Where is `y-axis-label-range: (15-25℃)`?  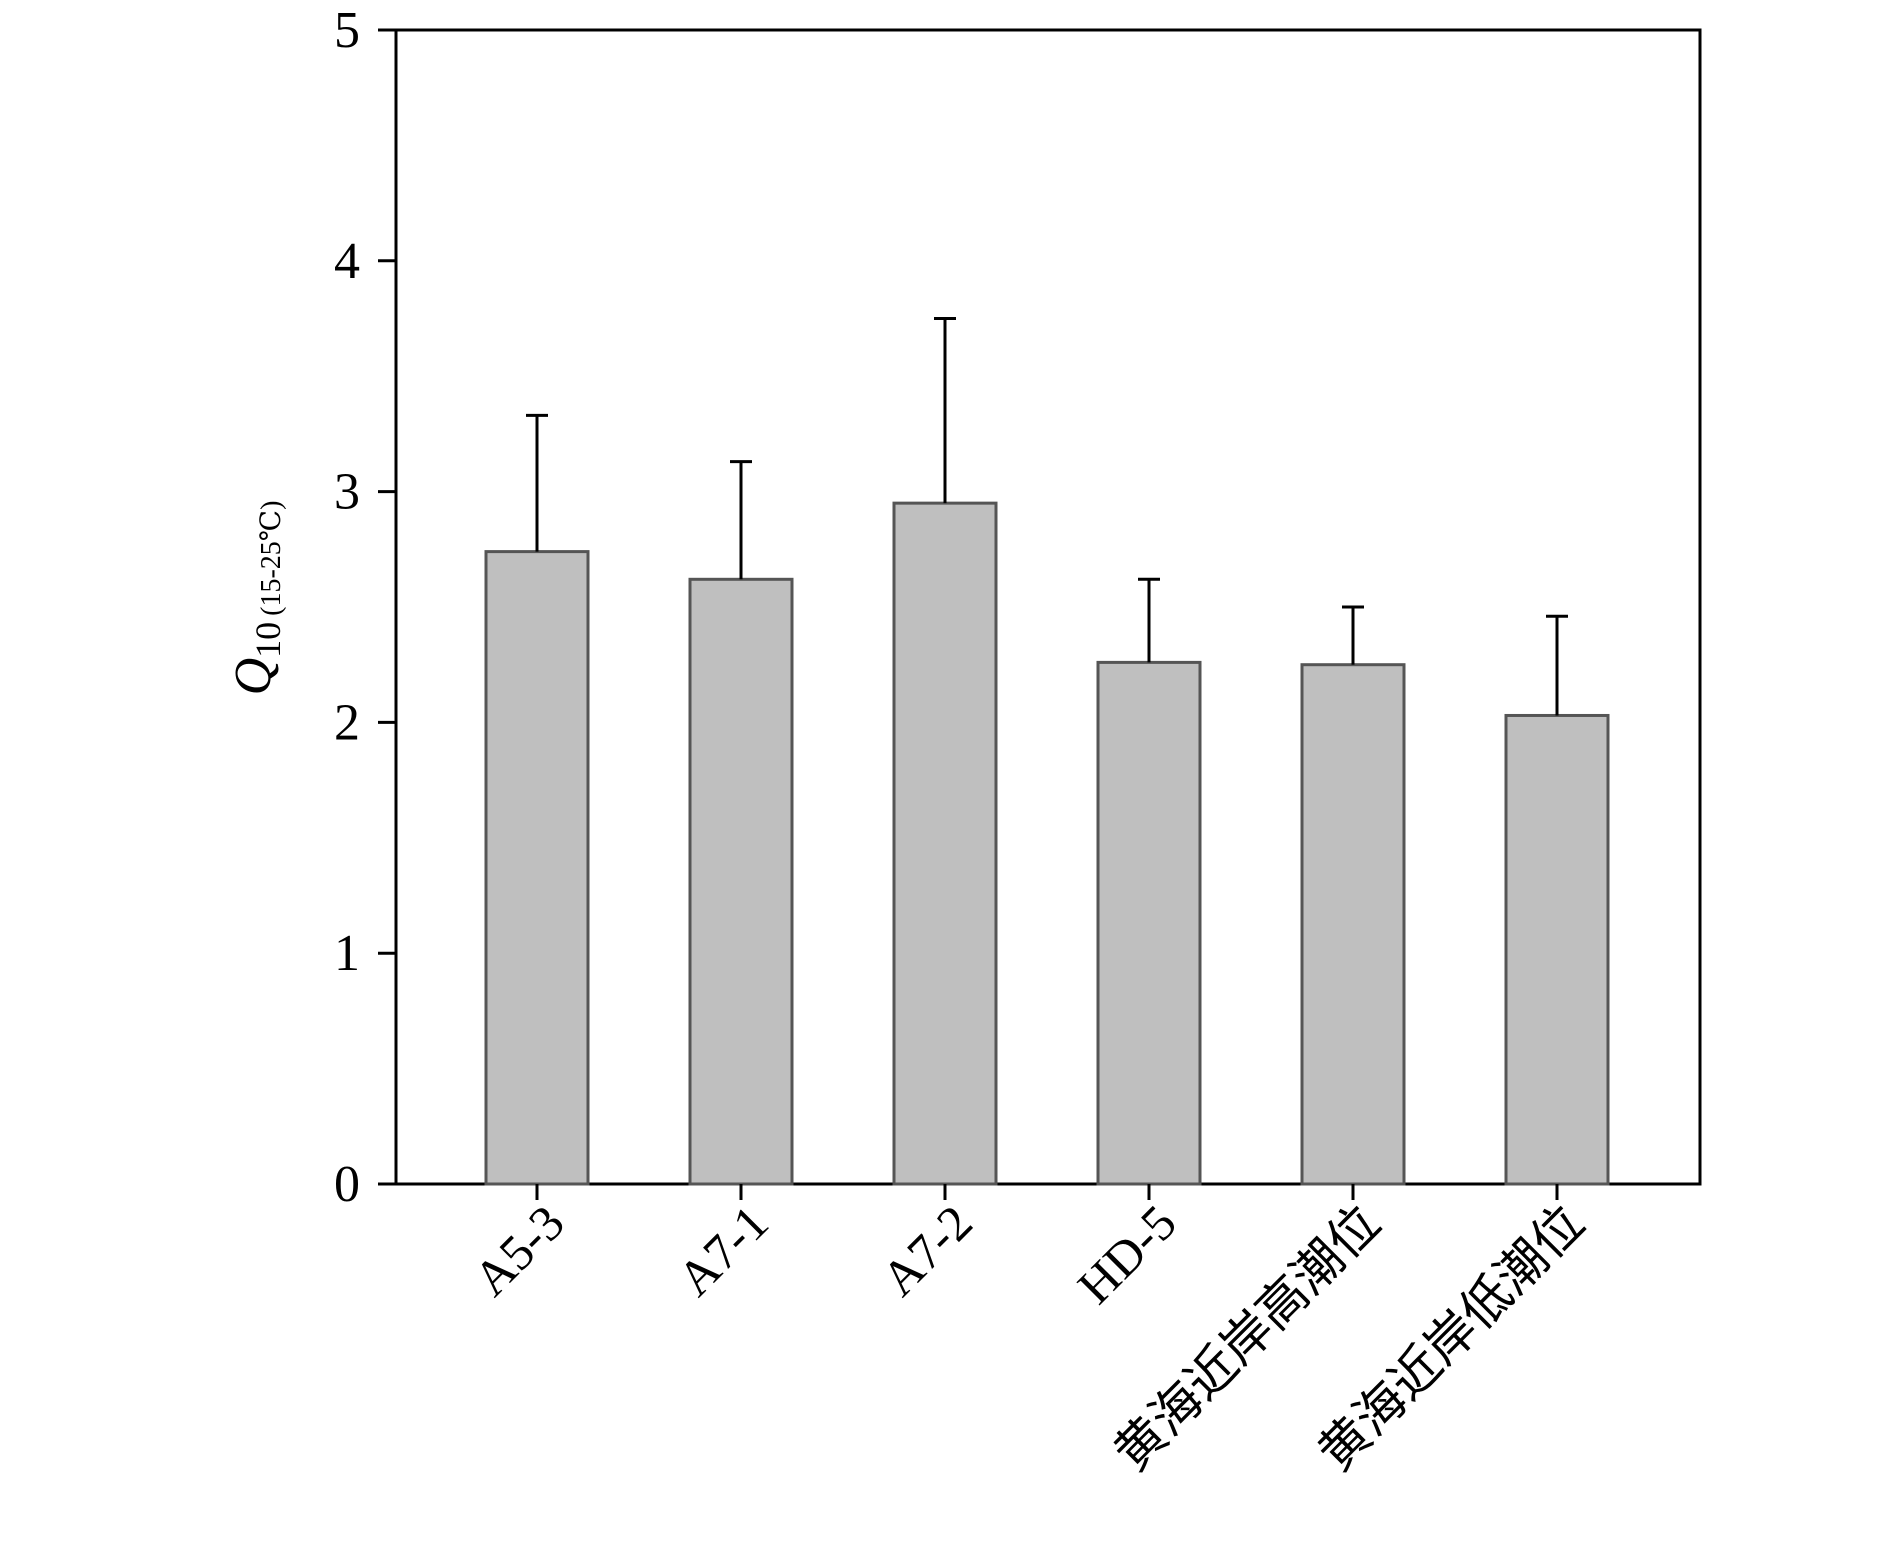 y-axis-label-range: (15-25℃) is located at coordinates (271, 558).